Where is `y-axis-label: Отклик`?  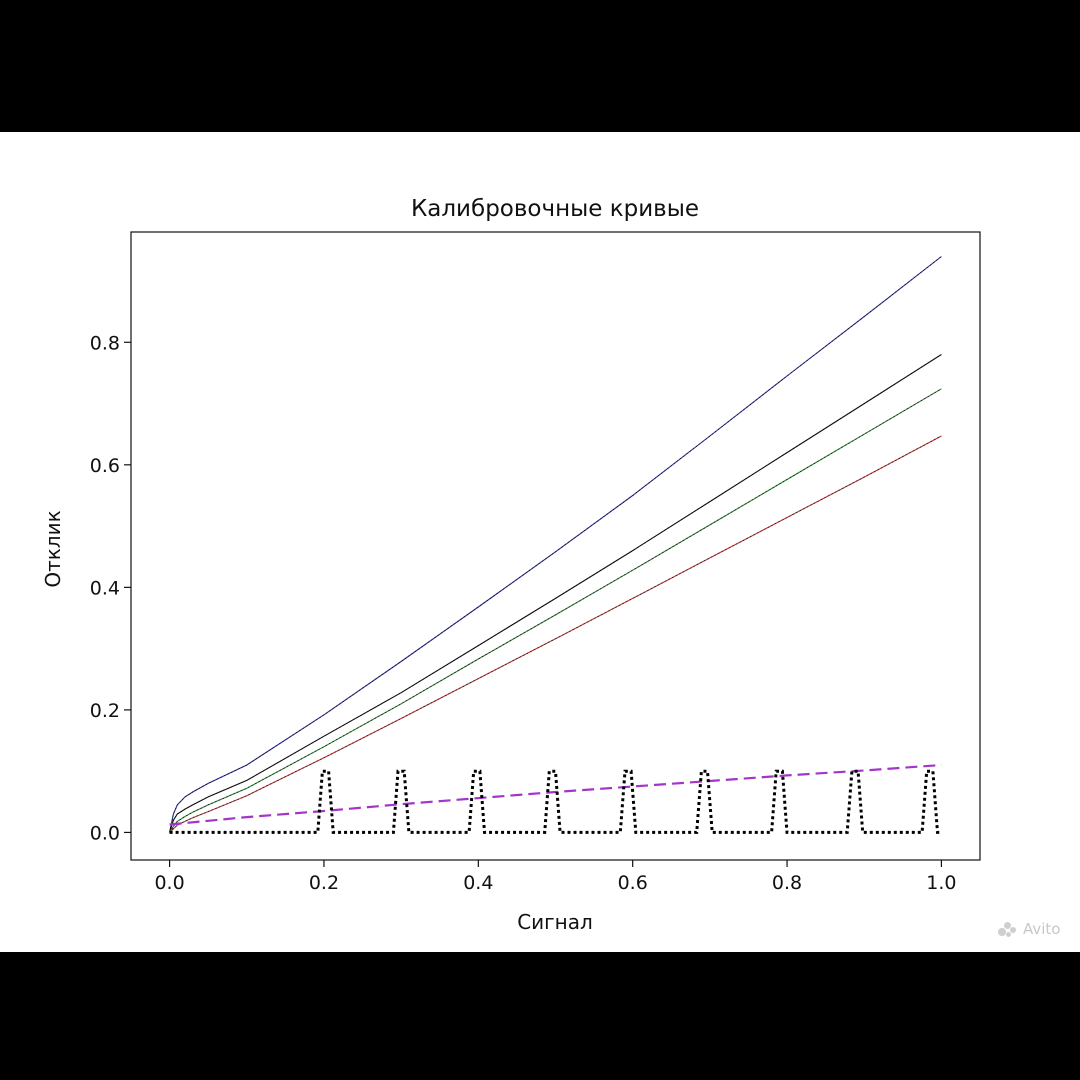
y-axis-label: Отклик is located at coordinates (53, 548).